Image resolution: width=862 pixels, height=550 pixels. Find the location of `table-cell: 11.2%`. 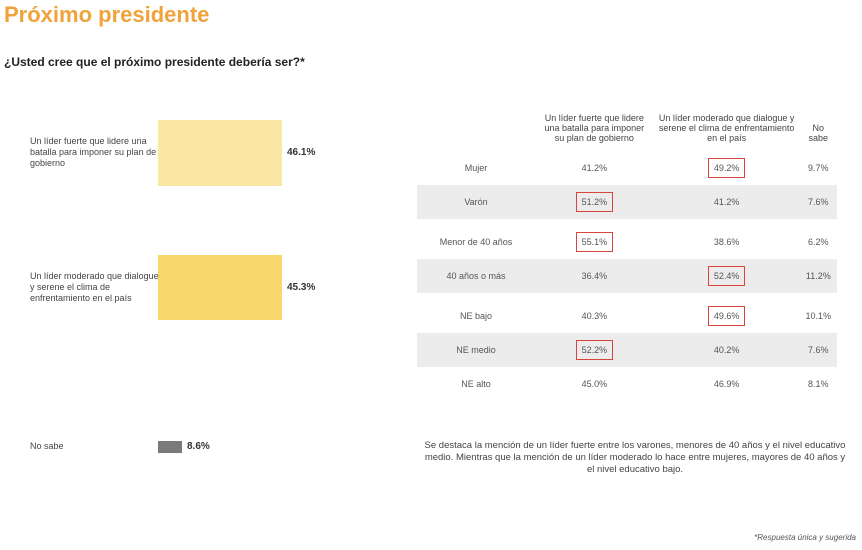

table-cell: 11.2% is located at coordinates (818, 277).